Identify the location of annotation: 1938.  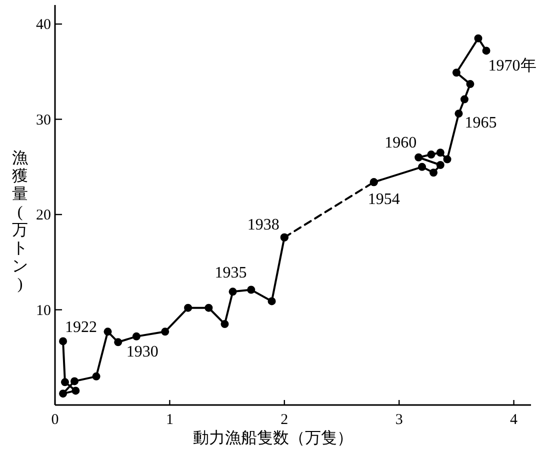
(263, 225).